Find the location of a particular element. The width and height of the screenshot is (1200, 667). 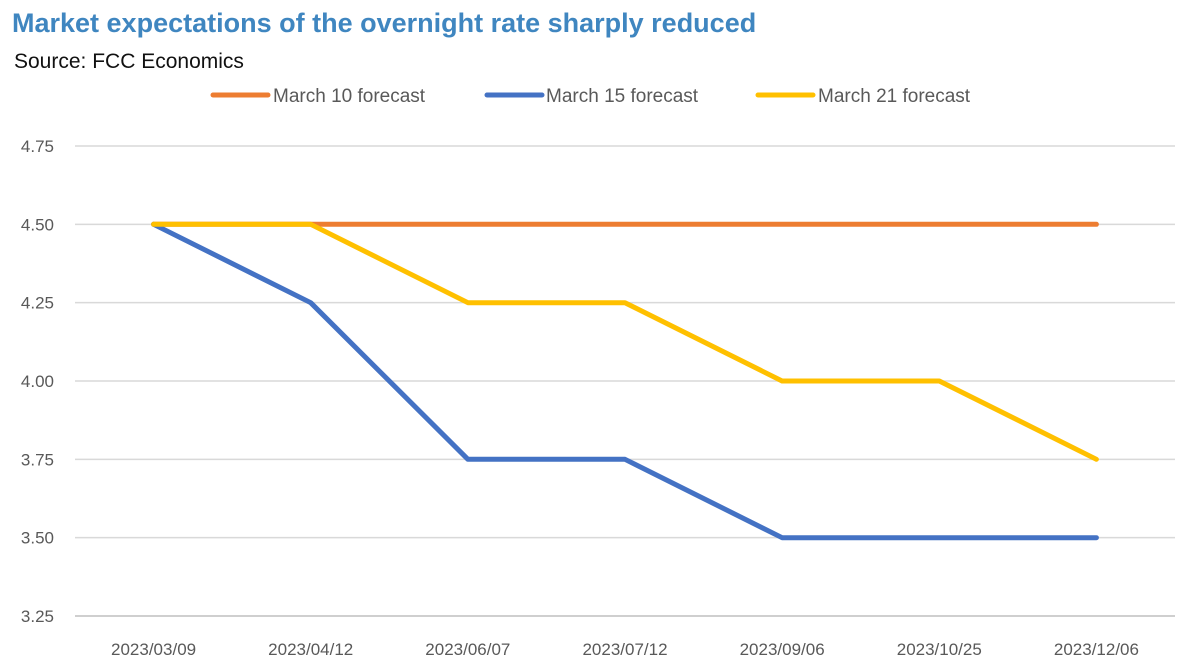

y-tick-label: 3.25 is located at coordinates (37, 616).